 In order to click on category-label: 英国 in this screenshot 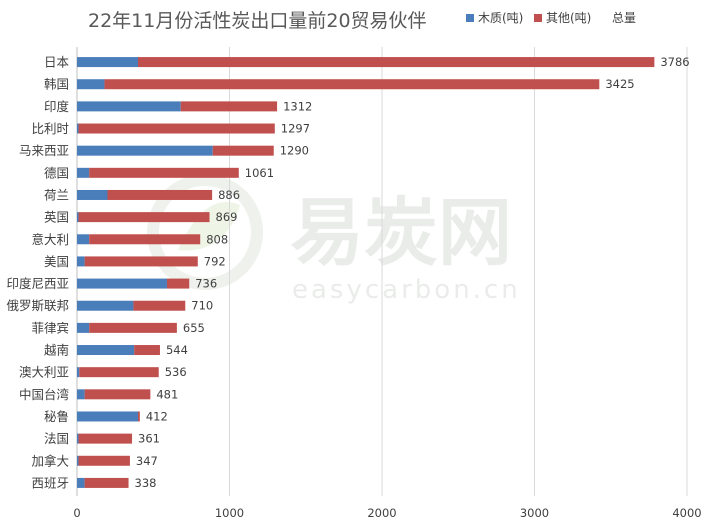, I will do `click(56, 217)`.